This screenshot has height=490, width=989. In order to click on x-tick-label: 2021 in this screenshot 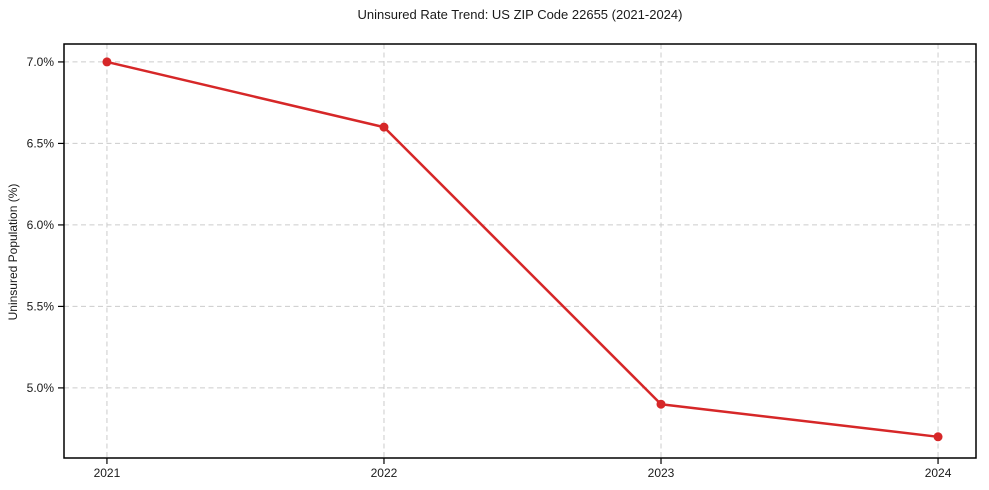, I will do `click(107, 473)`.